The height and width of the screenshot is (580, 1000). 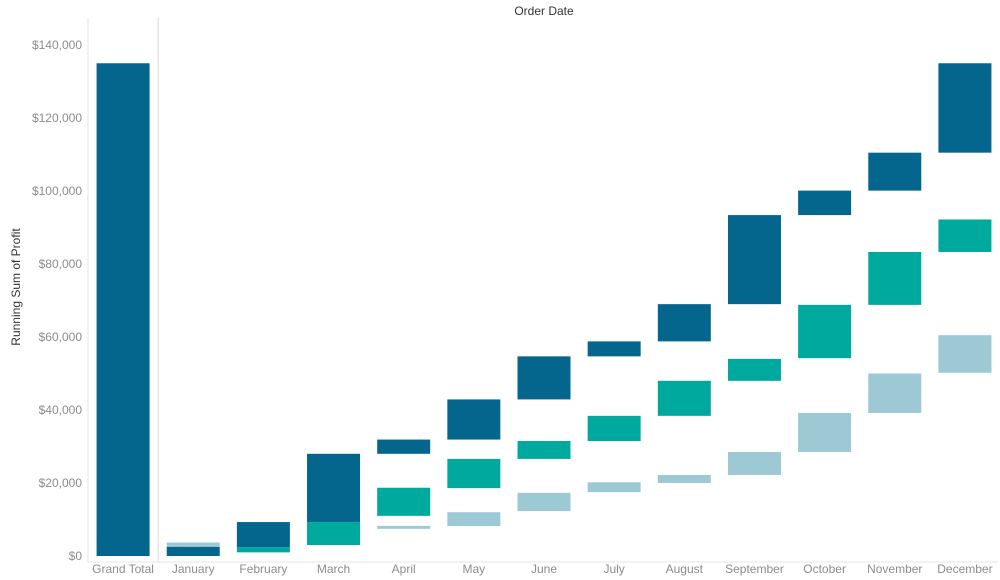 I want to click on x-tick-label: April, so click(x=404, y=569).